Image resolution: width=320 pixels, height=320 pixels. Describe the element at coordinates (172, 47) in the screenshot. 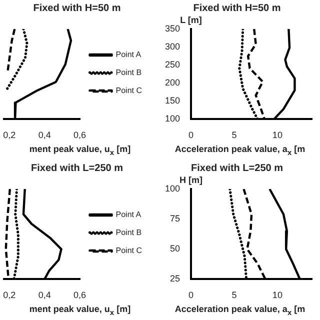

I see `y-tick-label: 300` at that location.